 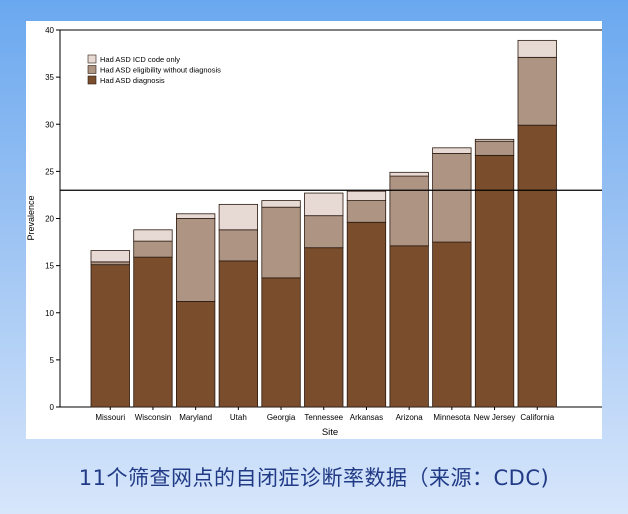 I want to click on x-tick-label: Wisconsin, so click(x=153, y=417).